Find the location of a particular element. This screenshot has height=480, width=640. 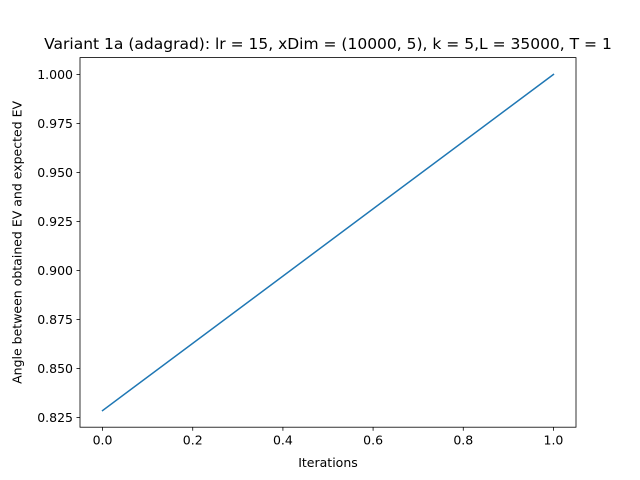

x-tick-label: 0.8 is located at coordinates (463, 440).